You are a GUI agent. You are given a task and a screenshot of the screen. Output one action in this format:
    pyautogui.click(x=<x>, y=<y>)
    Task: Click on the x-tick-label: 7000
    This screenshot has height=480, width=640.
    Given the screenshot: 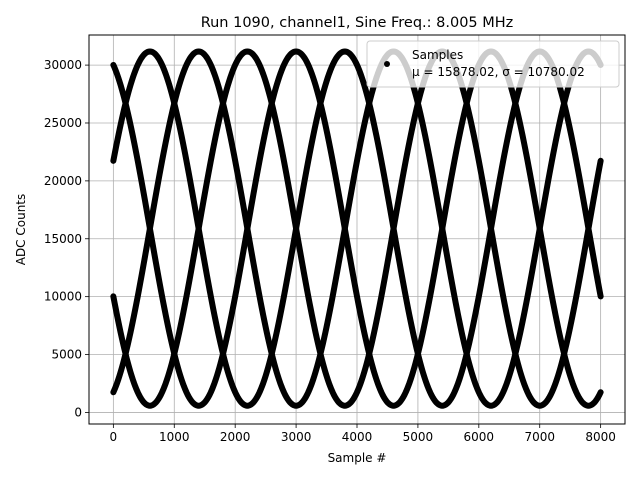 What is the action you would take?
    pyautogui.click(x=539, y=437)
    